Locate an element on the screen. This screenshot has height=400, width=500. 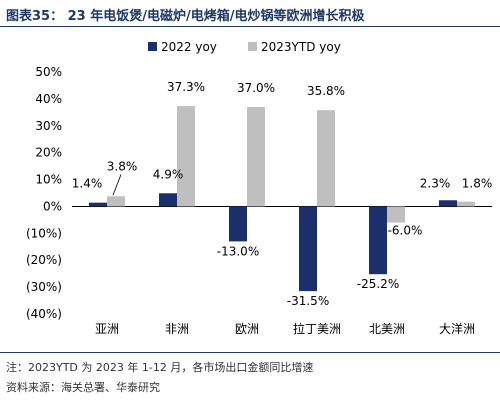
x-tick-label: 北美洲 is located at coordinates (387, 329).